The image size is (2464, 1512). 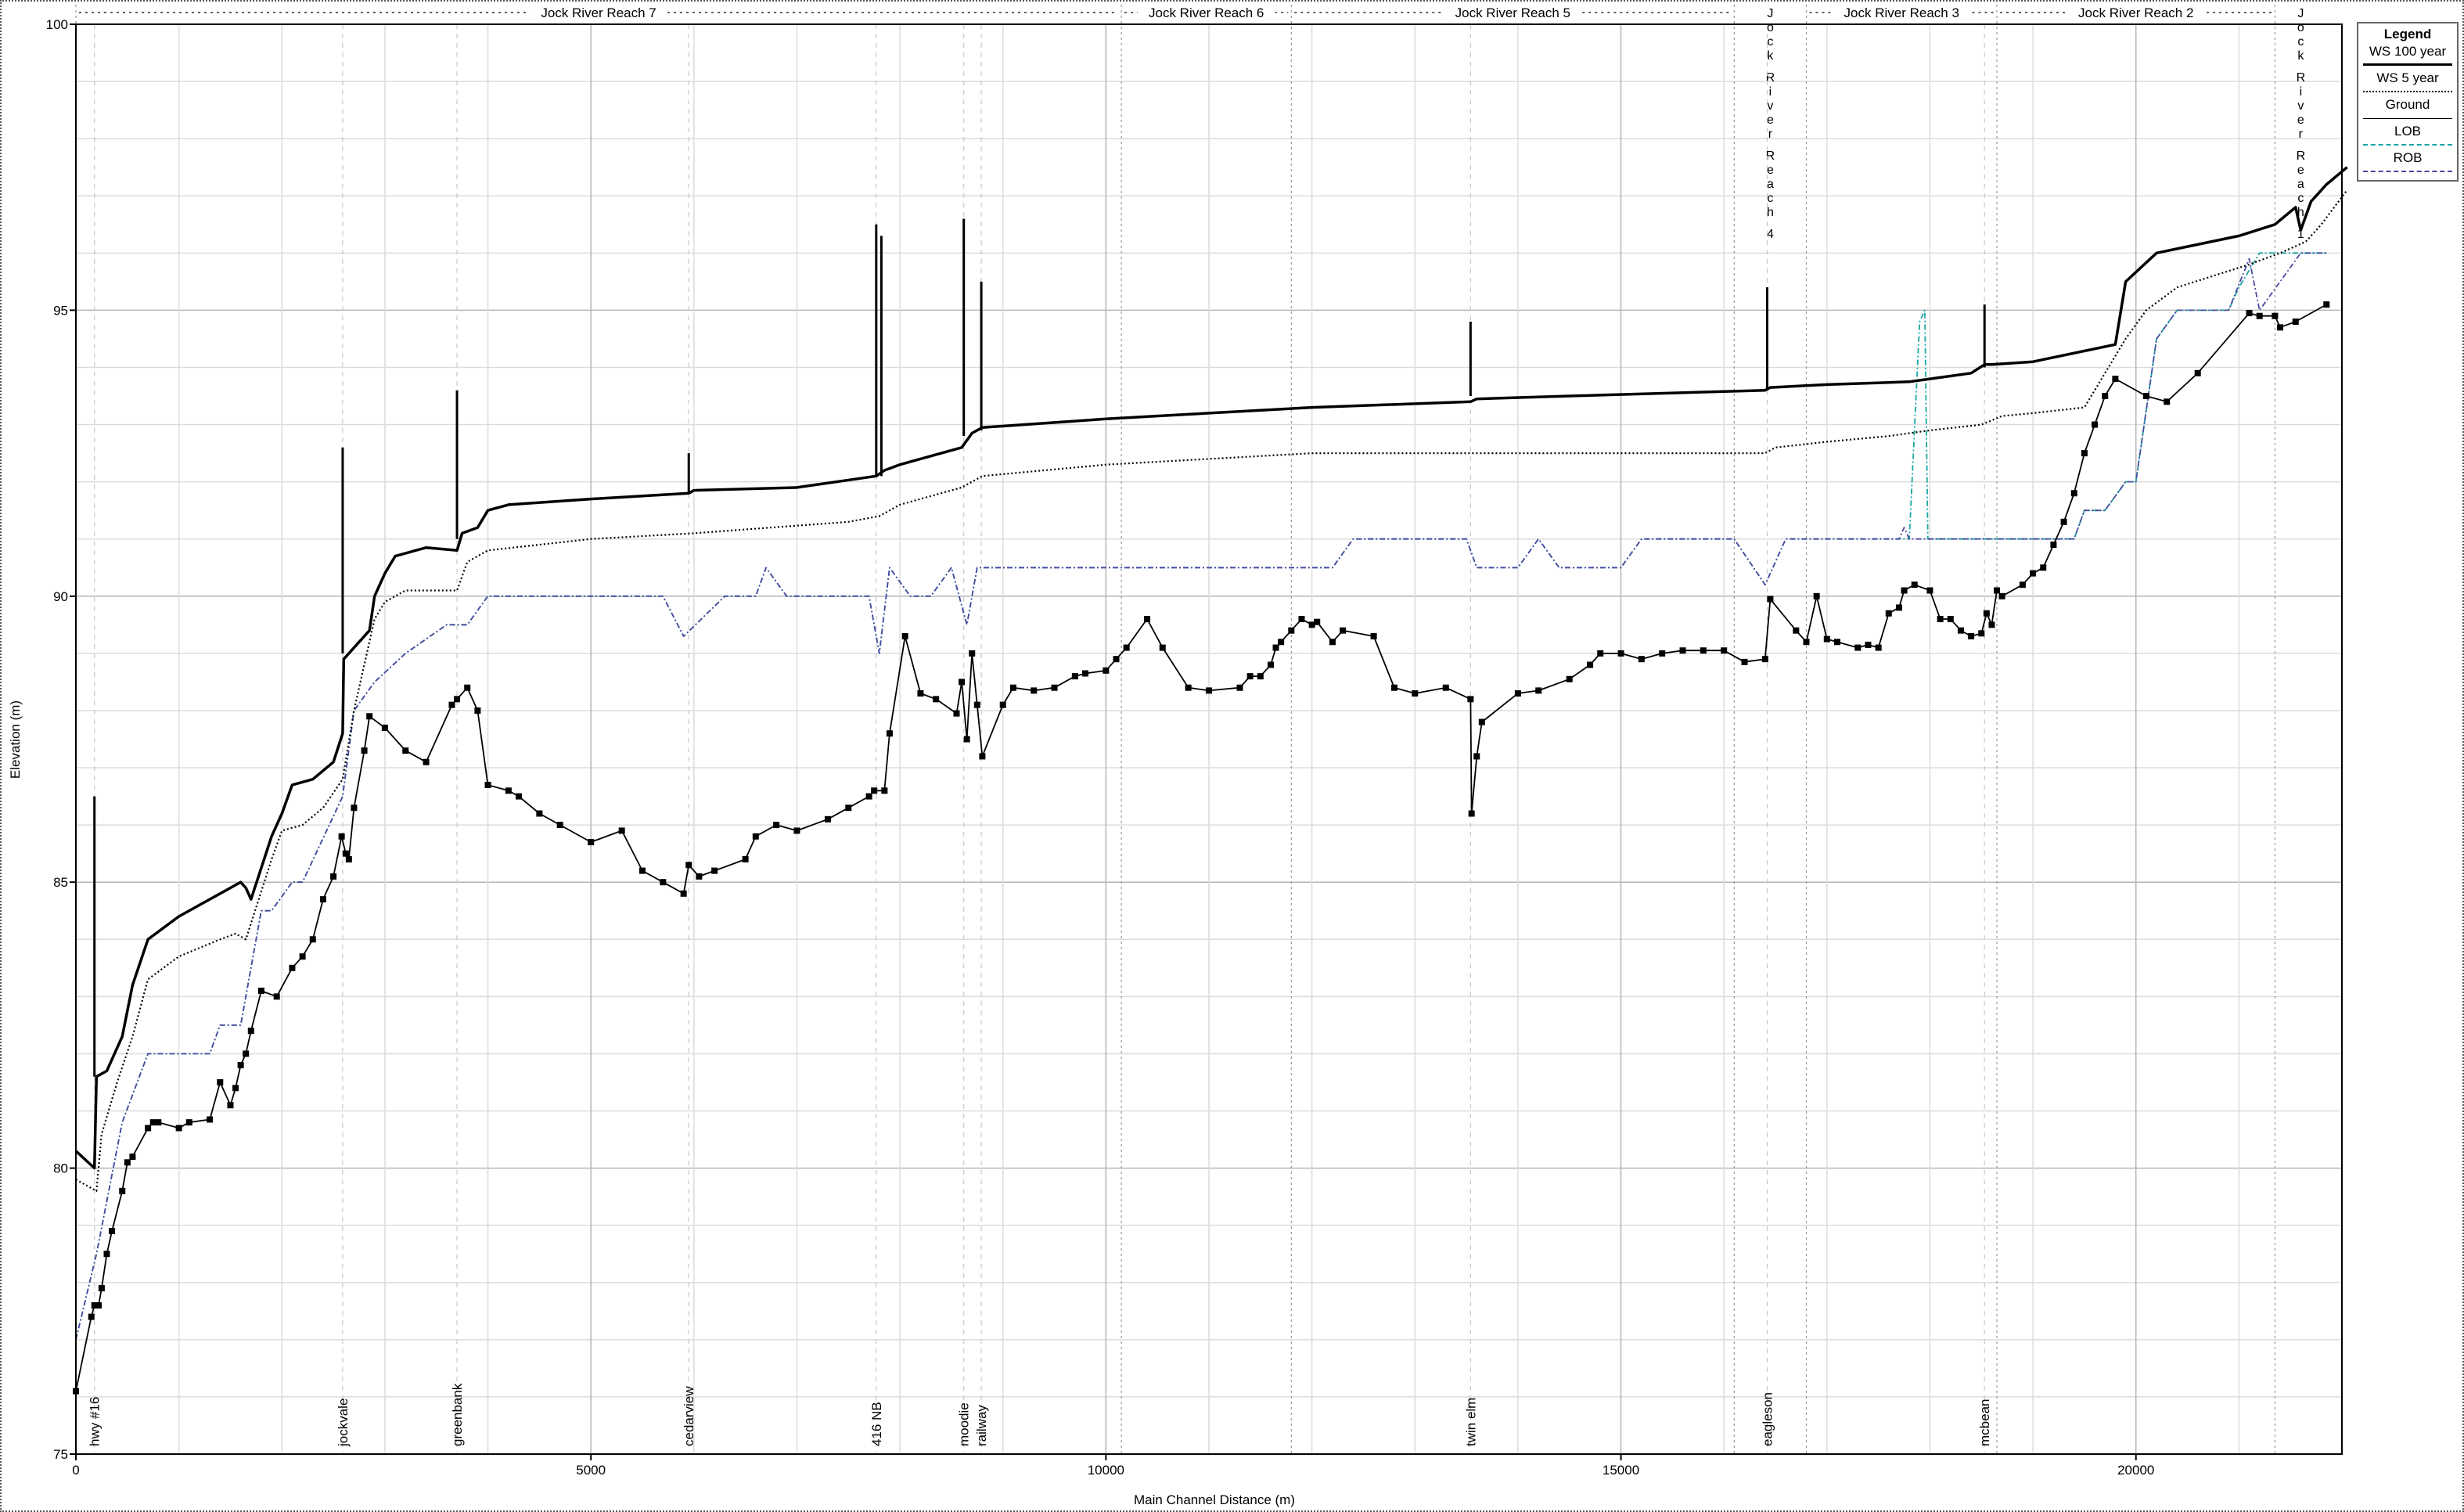 I want to click on legend-item: Ground, so click(x=2407, y=108).